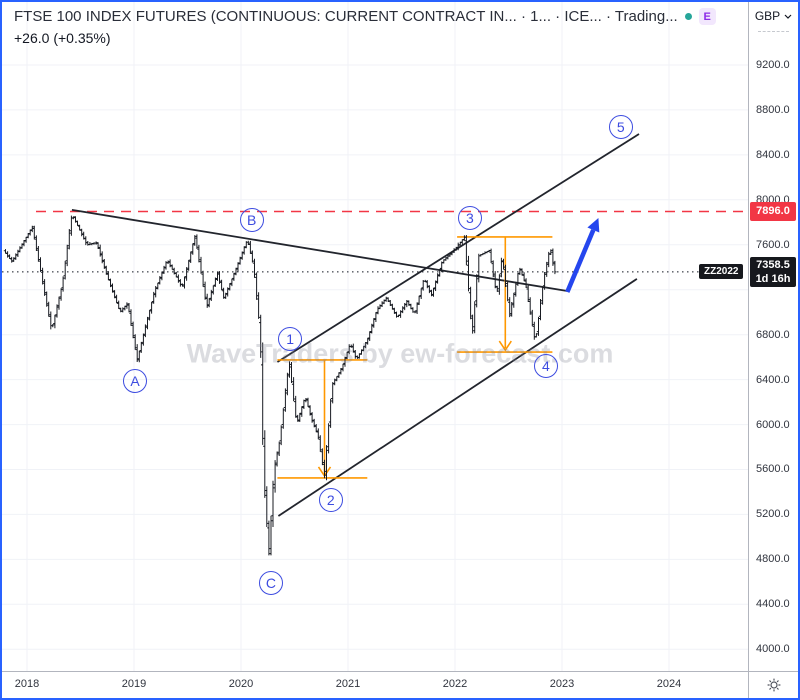  What do you see at coordinates (505, 294) in the screenshot?
I see `measure-wave4-retracement` at bounding box center [505, 294].